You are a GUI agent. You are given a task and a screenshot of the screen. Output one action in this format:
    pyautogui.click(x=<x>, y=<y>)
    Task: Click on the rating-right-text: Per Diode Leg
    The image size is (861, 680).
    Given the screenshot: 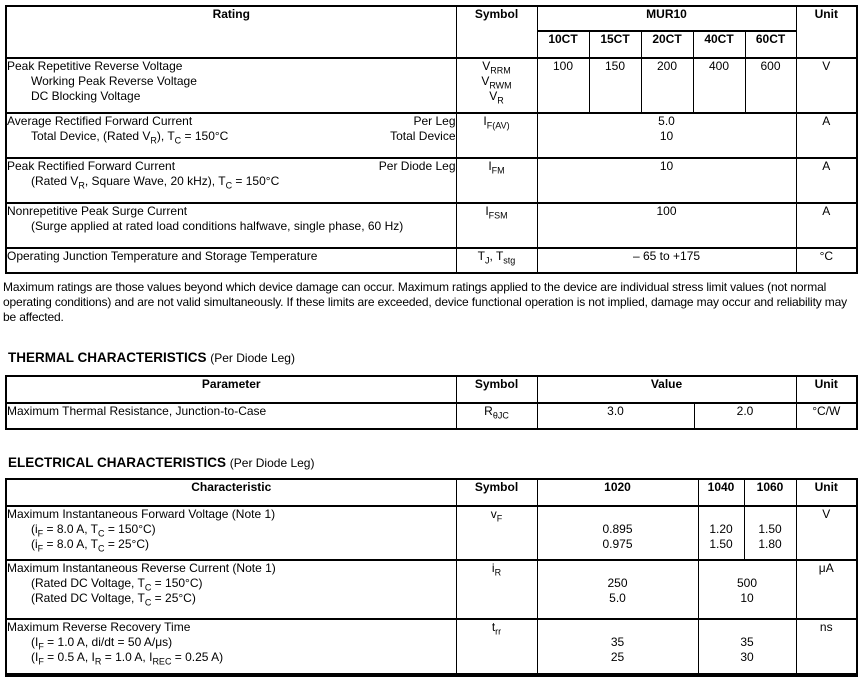 What is the action you would take?
    pyautogui.click(x=417, y=166)
    